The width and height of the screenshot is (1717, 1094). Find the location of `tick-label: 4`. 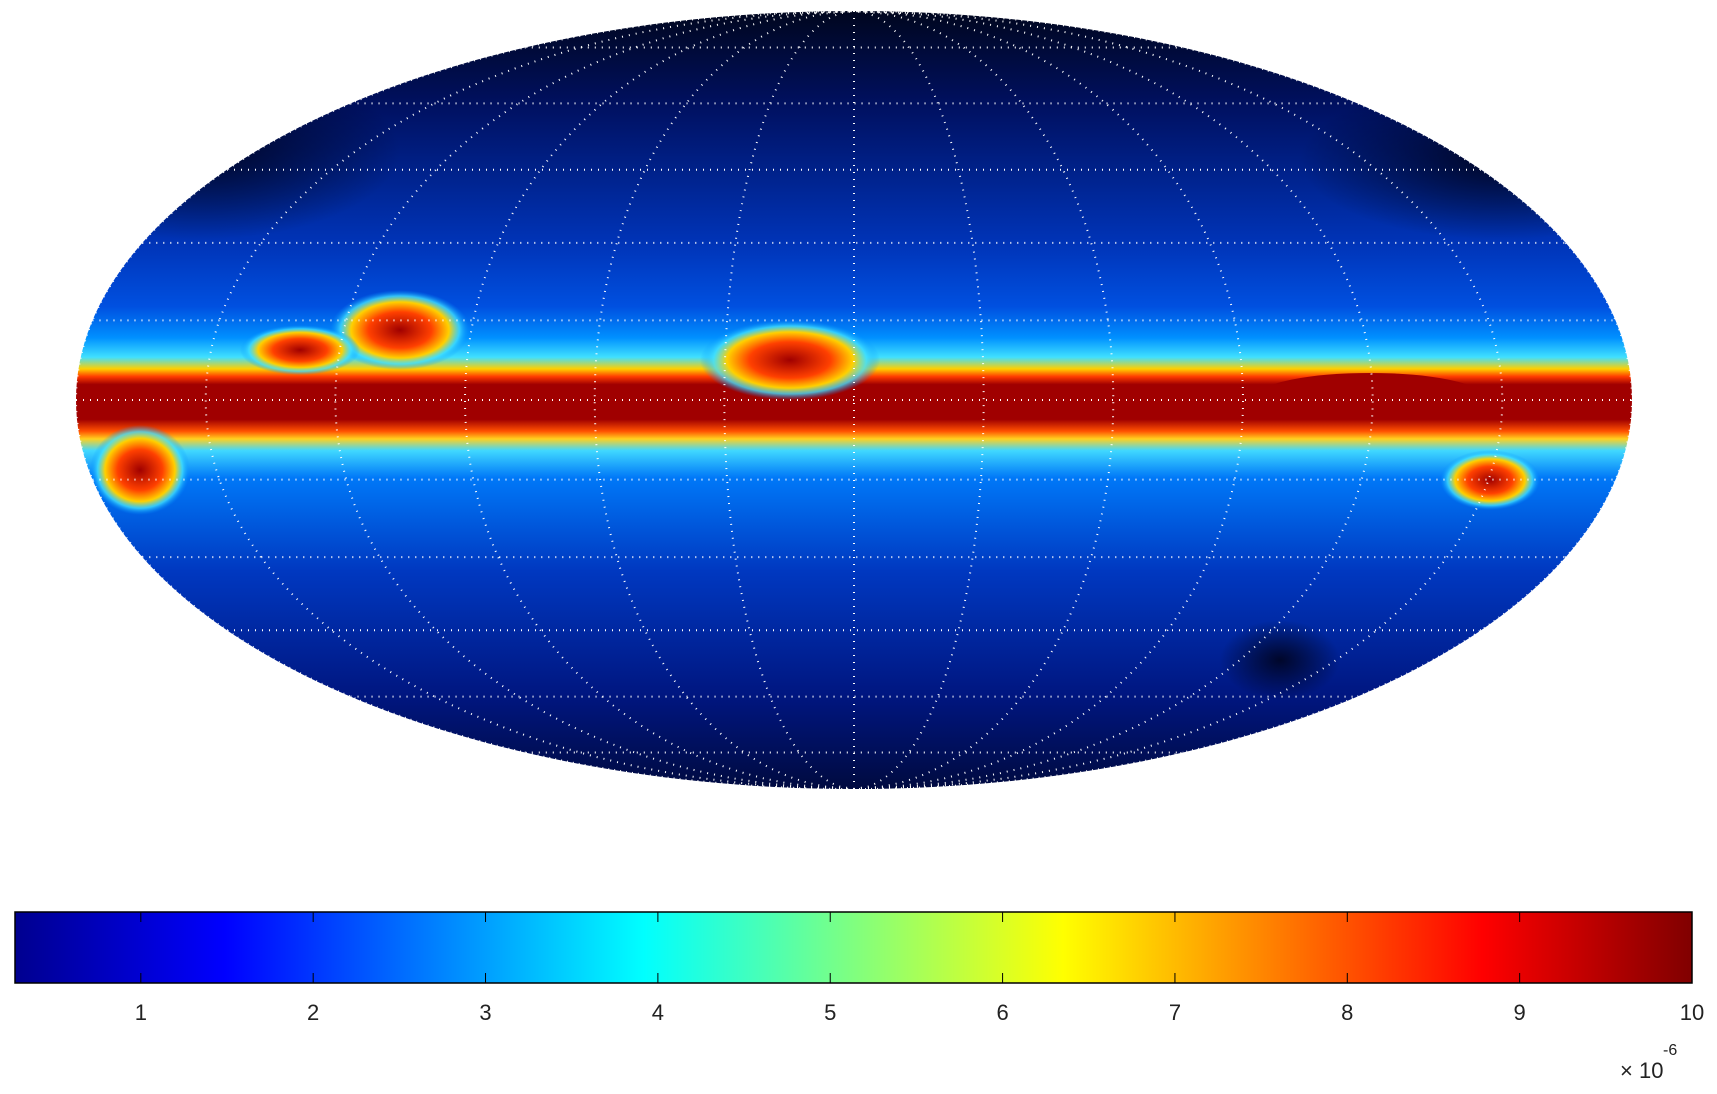

tick-label: 4 is located at coordinates (658, 1012).